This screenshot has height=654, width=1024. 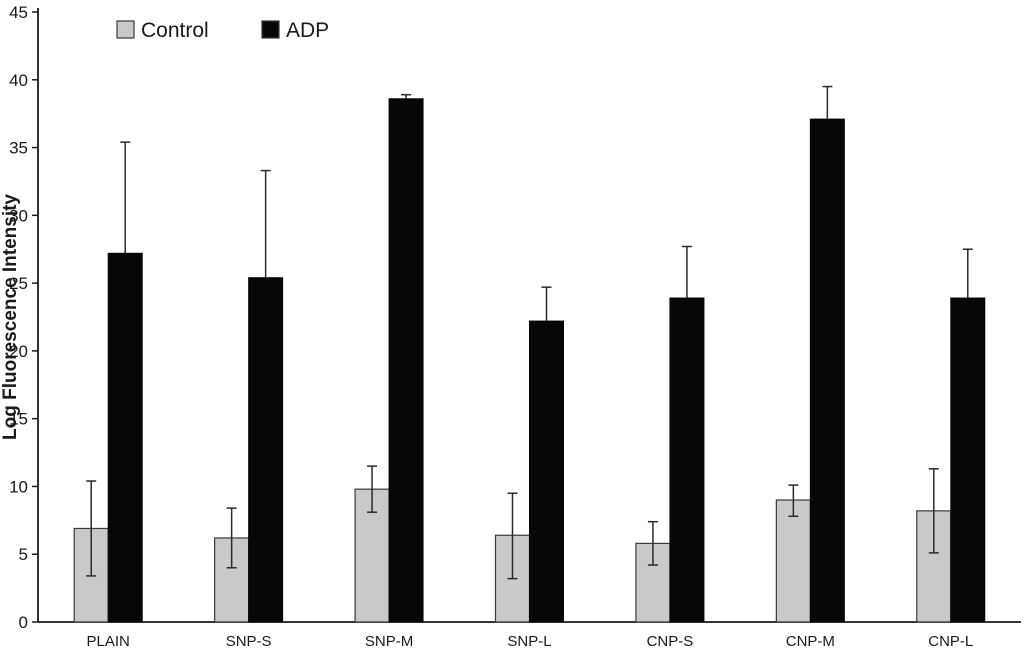 What do you see at coordinates (406, 360) in the screenshot?
I see `bar-adp-SNP-M` at bounding box center [406, 360].